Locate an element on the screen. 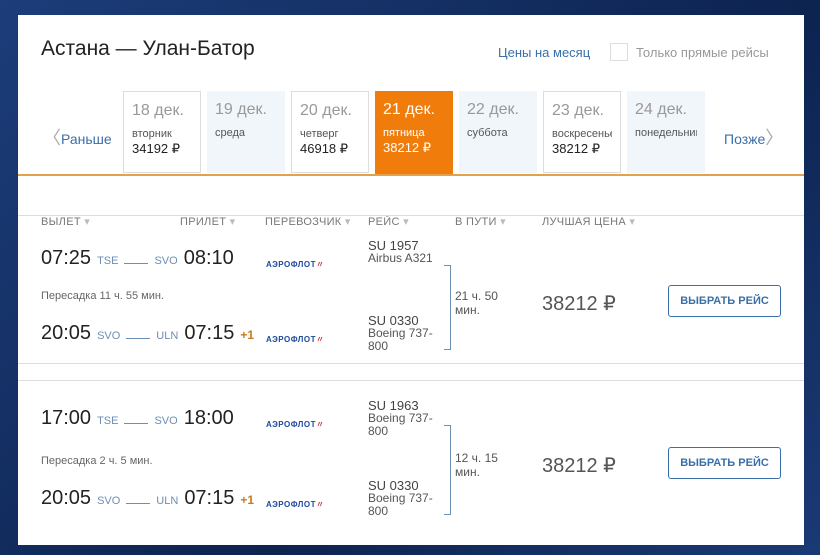  day-weekday: среда is located at coordinates (230, 133).